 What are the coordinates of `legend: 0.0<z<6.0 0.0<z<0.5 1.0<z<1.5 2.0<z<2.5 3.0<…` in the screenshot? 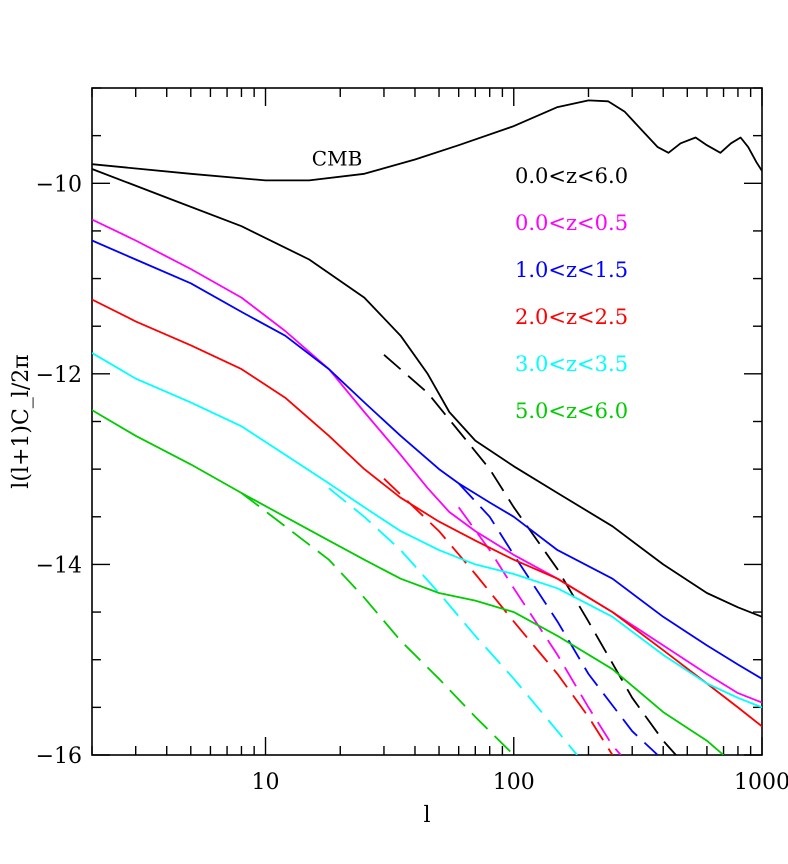 It's located at (571, 293).